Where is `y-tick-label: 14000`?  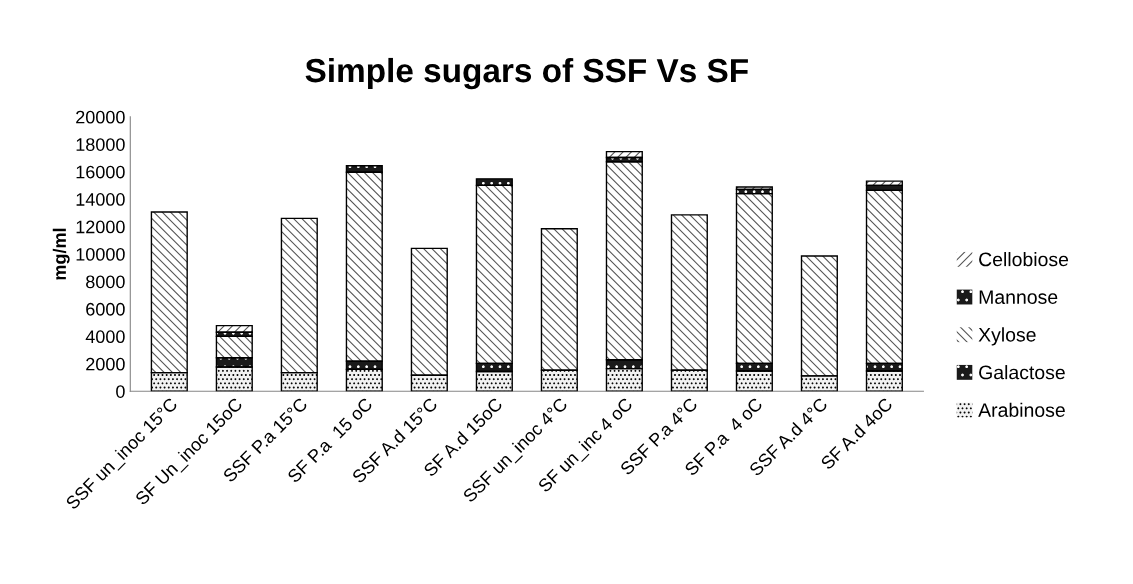
y-tick-label: 14000 is located at coordinates (100, 199).